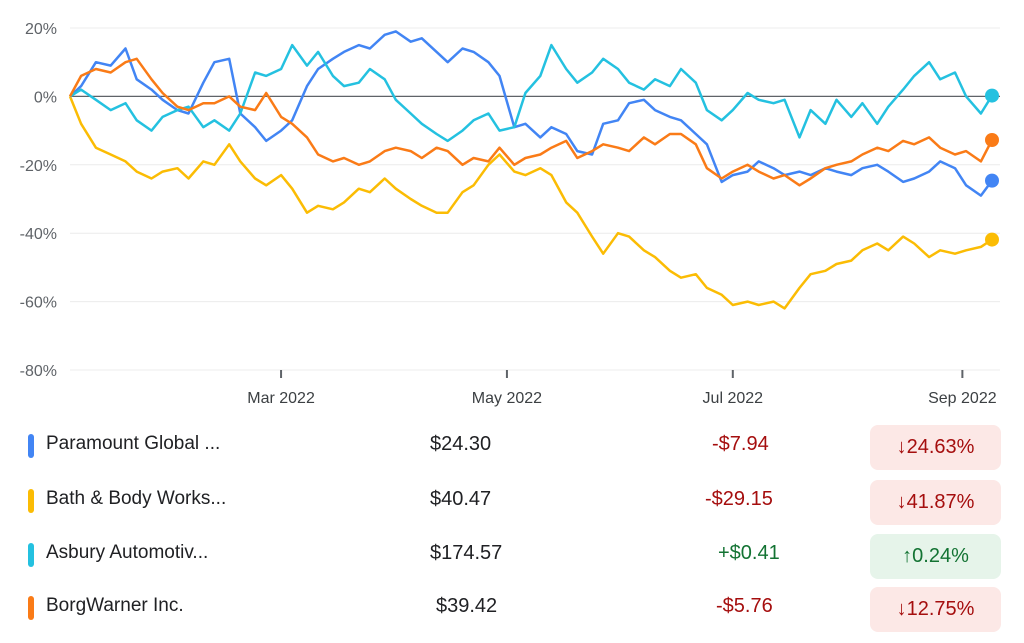  What do you see at coordinates (461, 444) in the screenshot?
I see `stock-price: $24.30` at bounding box center [461, 444].